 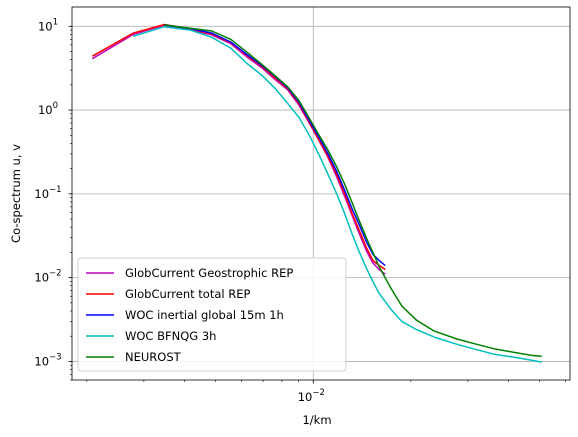 I want to click on legend-box, so click(x=212, y=314).